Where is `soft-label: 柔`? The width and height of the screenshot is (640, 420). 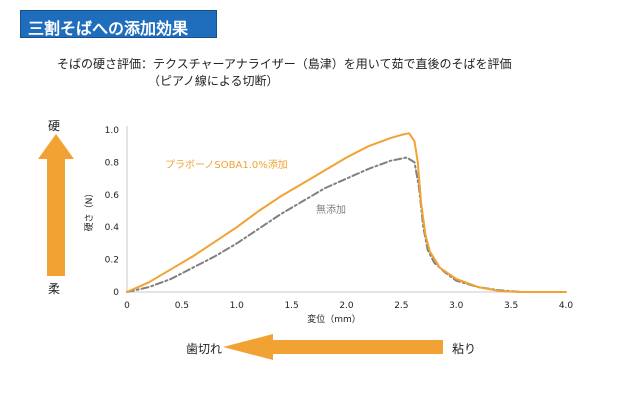
soft-label: 柔 is located at coordinates (54, 289).